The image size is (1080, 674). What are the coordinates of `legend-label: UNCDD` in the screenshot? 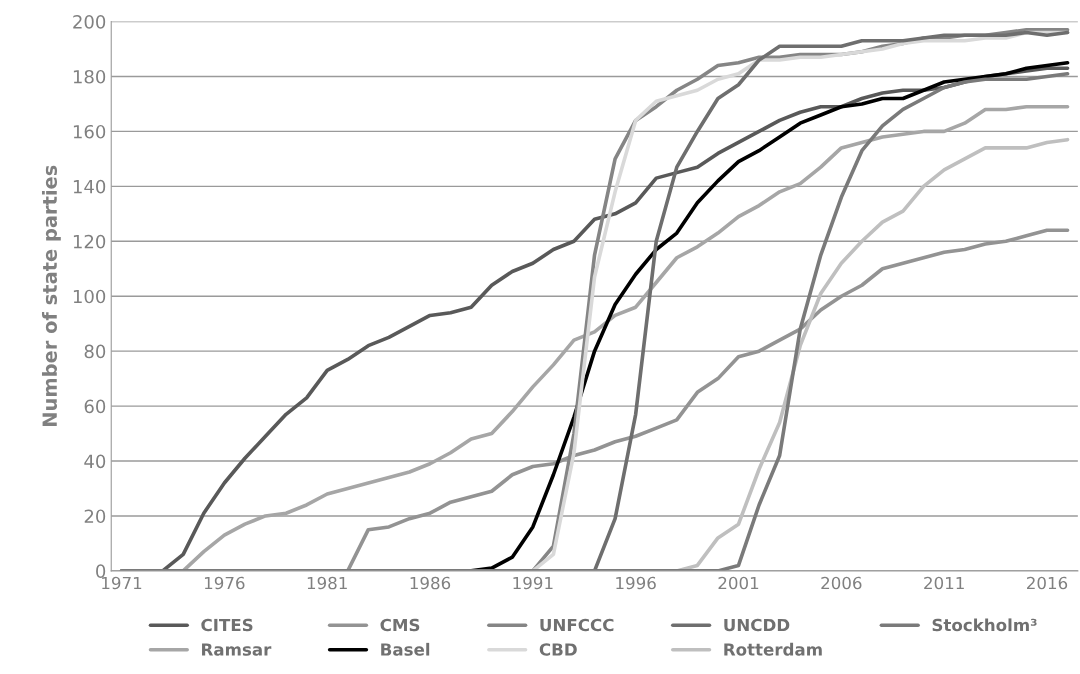 It's located at (757, 625).